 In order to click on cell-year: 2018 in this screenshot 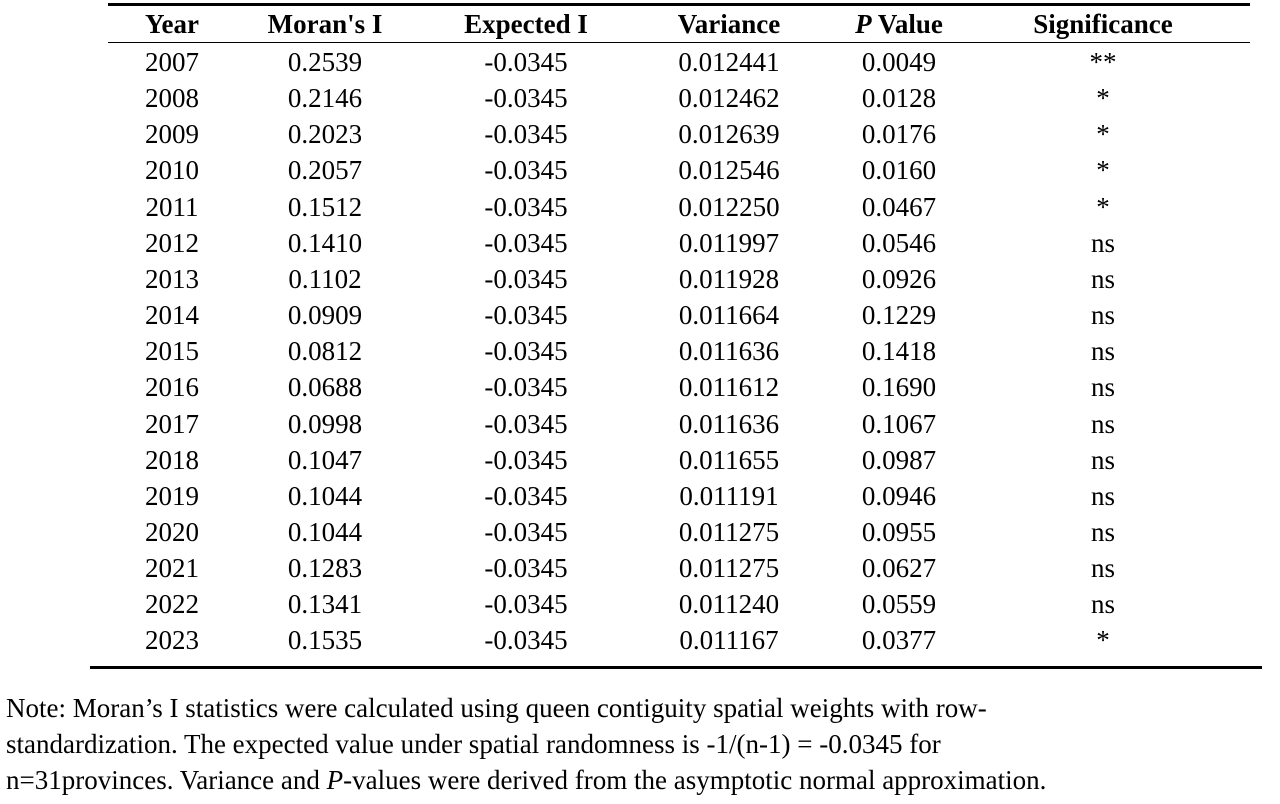, I will do `click(172, 459)`.